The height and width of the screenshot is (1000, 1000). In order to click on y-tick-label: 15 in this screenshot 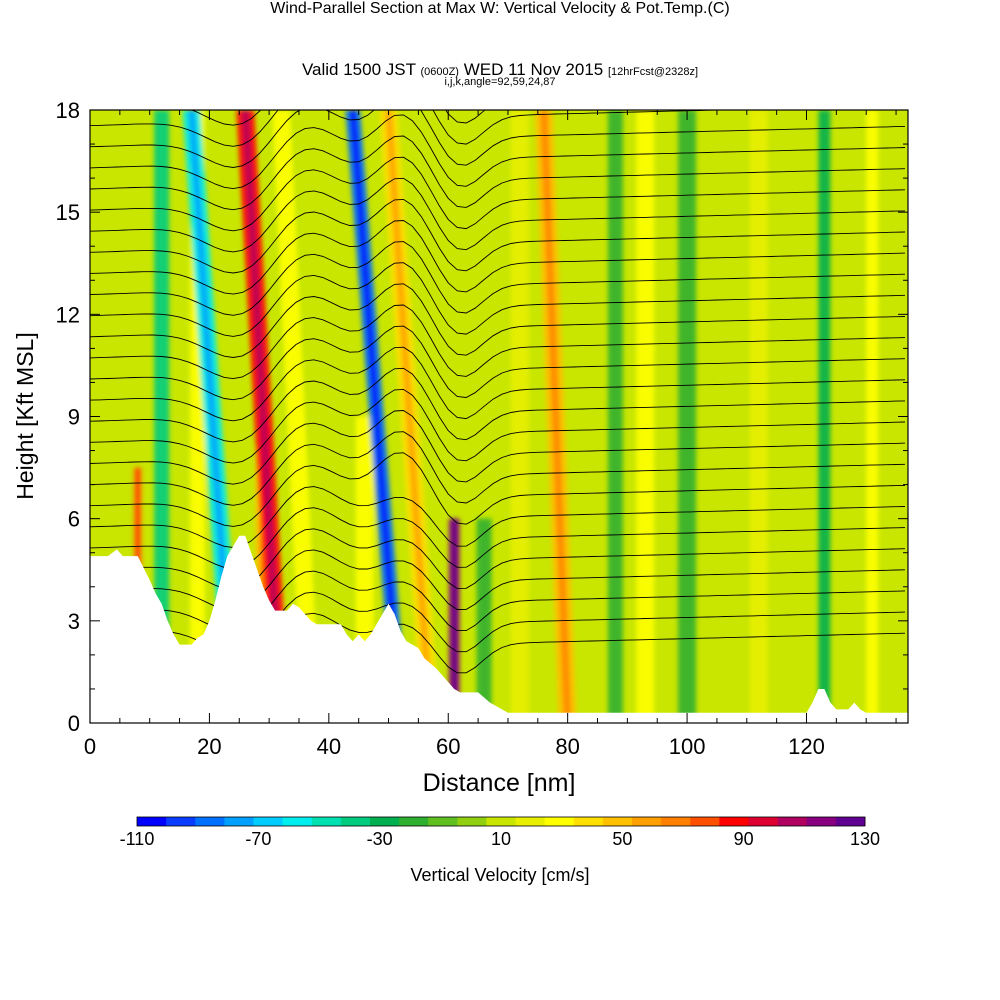, I will do `click(68, 212)`.